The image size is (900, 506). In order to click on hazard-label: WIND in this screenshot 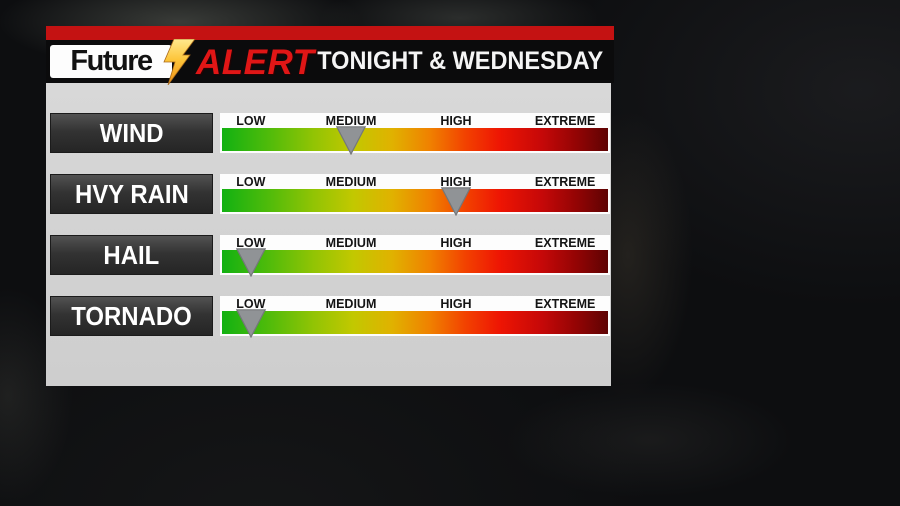, I will do `click(131, 133)`.